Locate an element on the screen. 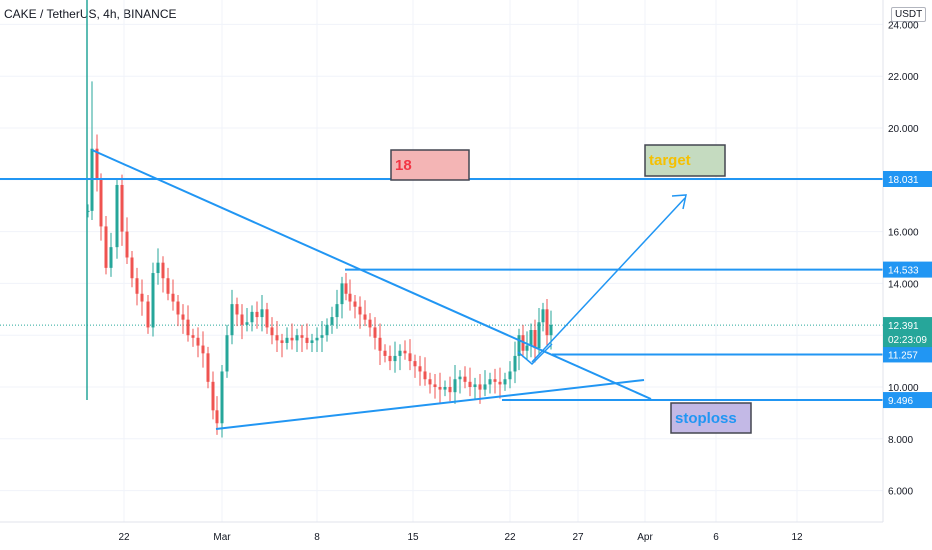  bar-countdown: 02:23:09 is located at coordinates (907, 340).